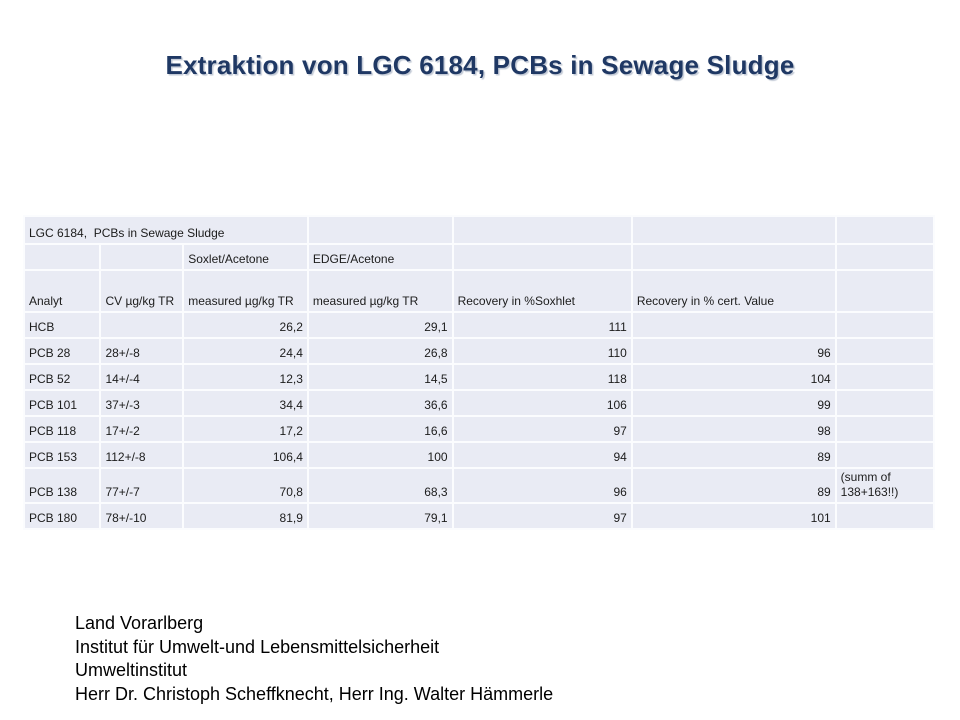  Describe the element at coordinates (62, 377) in the screenshot. I see `table-cell: PCB 52` at that location.